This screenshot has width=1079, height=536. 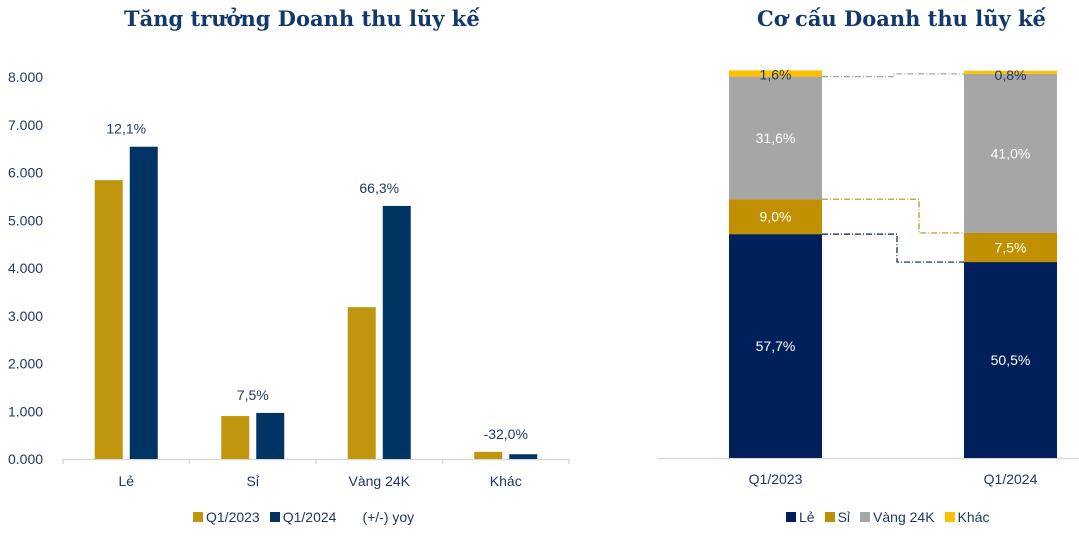 I want to click on left-chart-title: Tăng trưởng Doanh thu lũy kế, so click(x=302, y=18).